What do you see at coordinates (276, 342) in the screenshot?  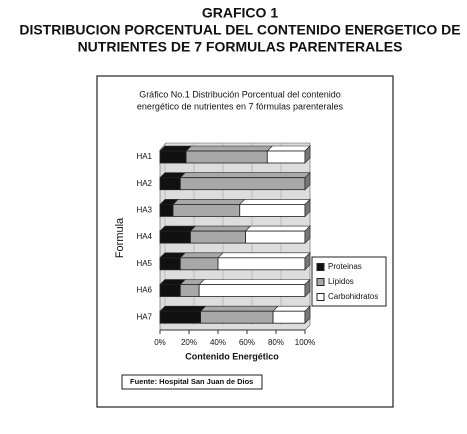 I see `x-tick-label: 80%` at bounding box center [276, 342].